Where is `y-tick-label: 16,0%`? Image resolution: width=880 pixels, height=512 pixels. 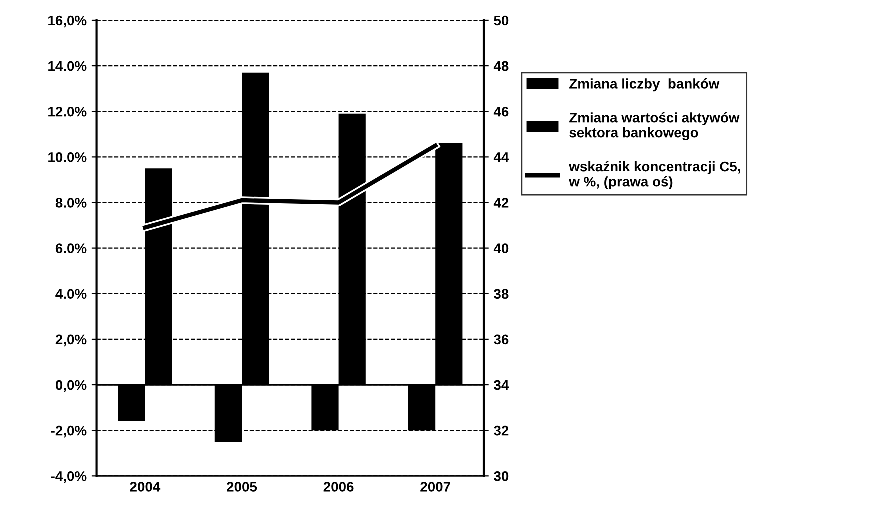 y-tick-label: 16,0% is located at coordinates (67, 22).